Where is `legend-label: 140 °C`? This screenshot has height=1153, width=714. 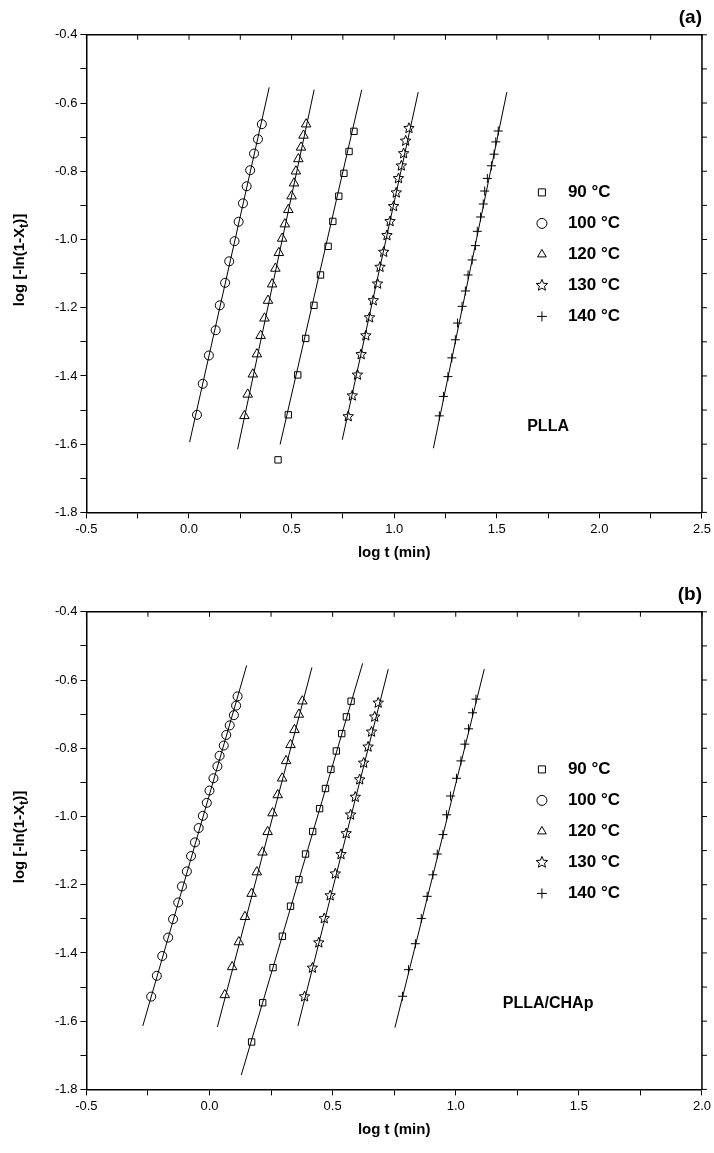 legend-label: 140 °C is located at coordinates (594, 316).